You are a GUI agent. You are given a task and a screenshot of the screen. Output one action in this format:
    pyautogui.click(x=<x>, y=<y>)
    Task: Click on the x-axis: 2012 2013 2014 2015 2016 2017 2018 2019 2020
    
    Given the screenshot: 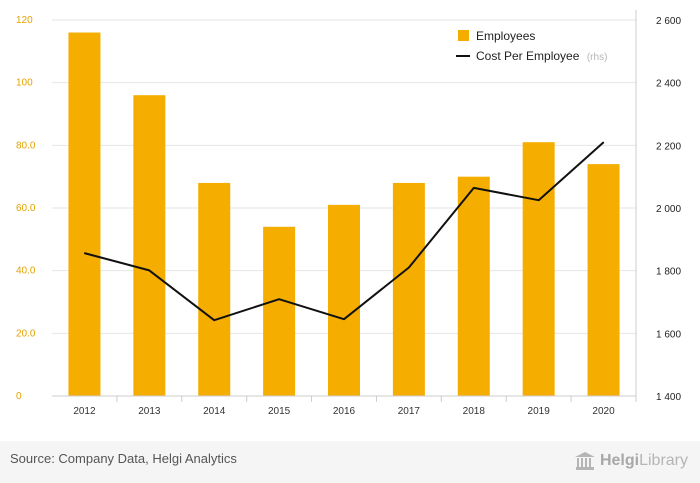 What is the action you would take?
    pyautogui.click(x=344, y=406)
    